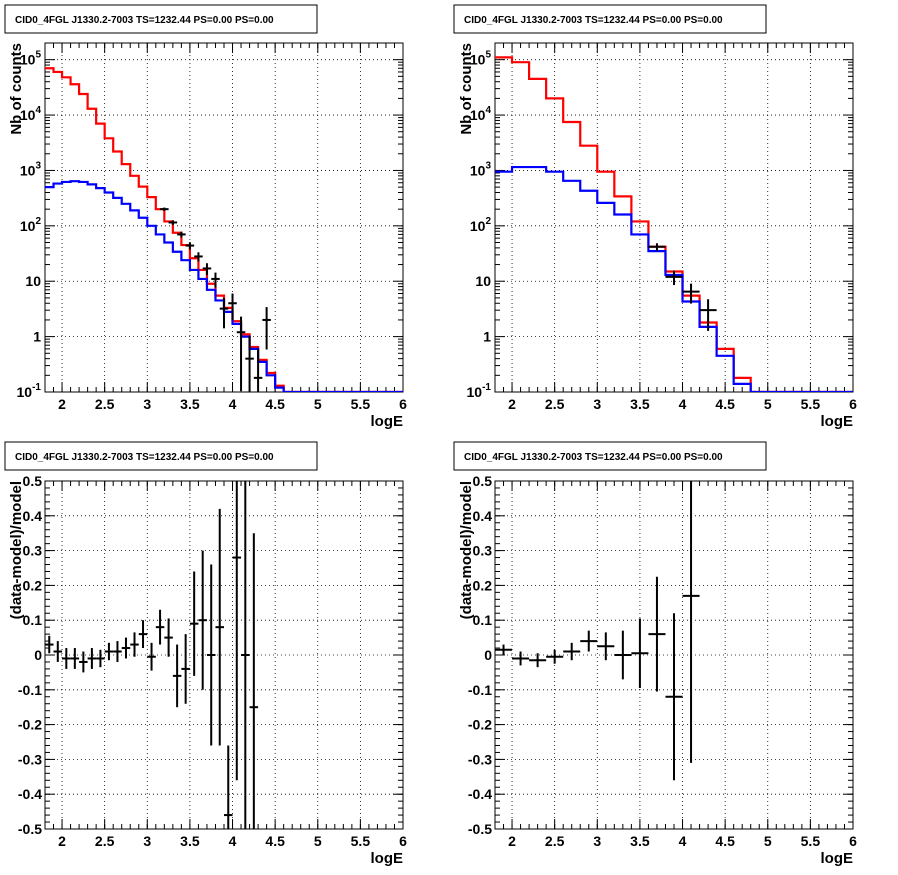 Image resolution: width=898 pixels, height=875 pixels. I want to click on y-tick-label: -0.1, so click(30, 690).